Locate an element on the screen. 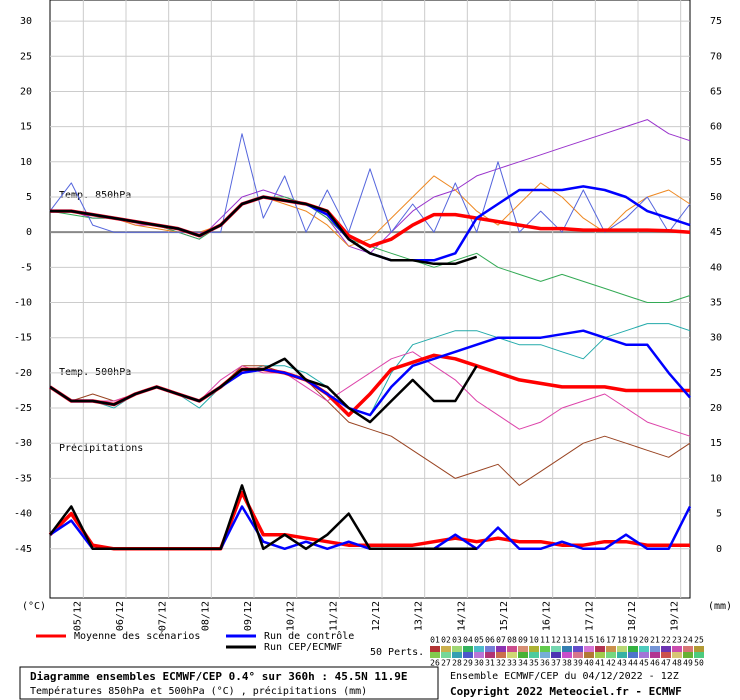 This screenshot has width=740, height=700. y-tick-label: 20 is located at coordinates (26, 91).